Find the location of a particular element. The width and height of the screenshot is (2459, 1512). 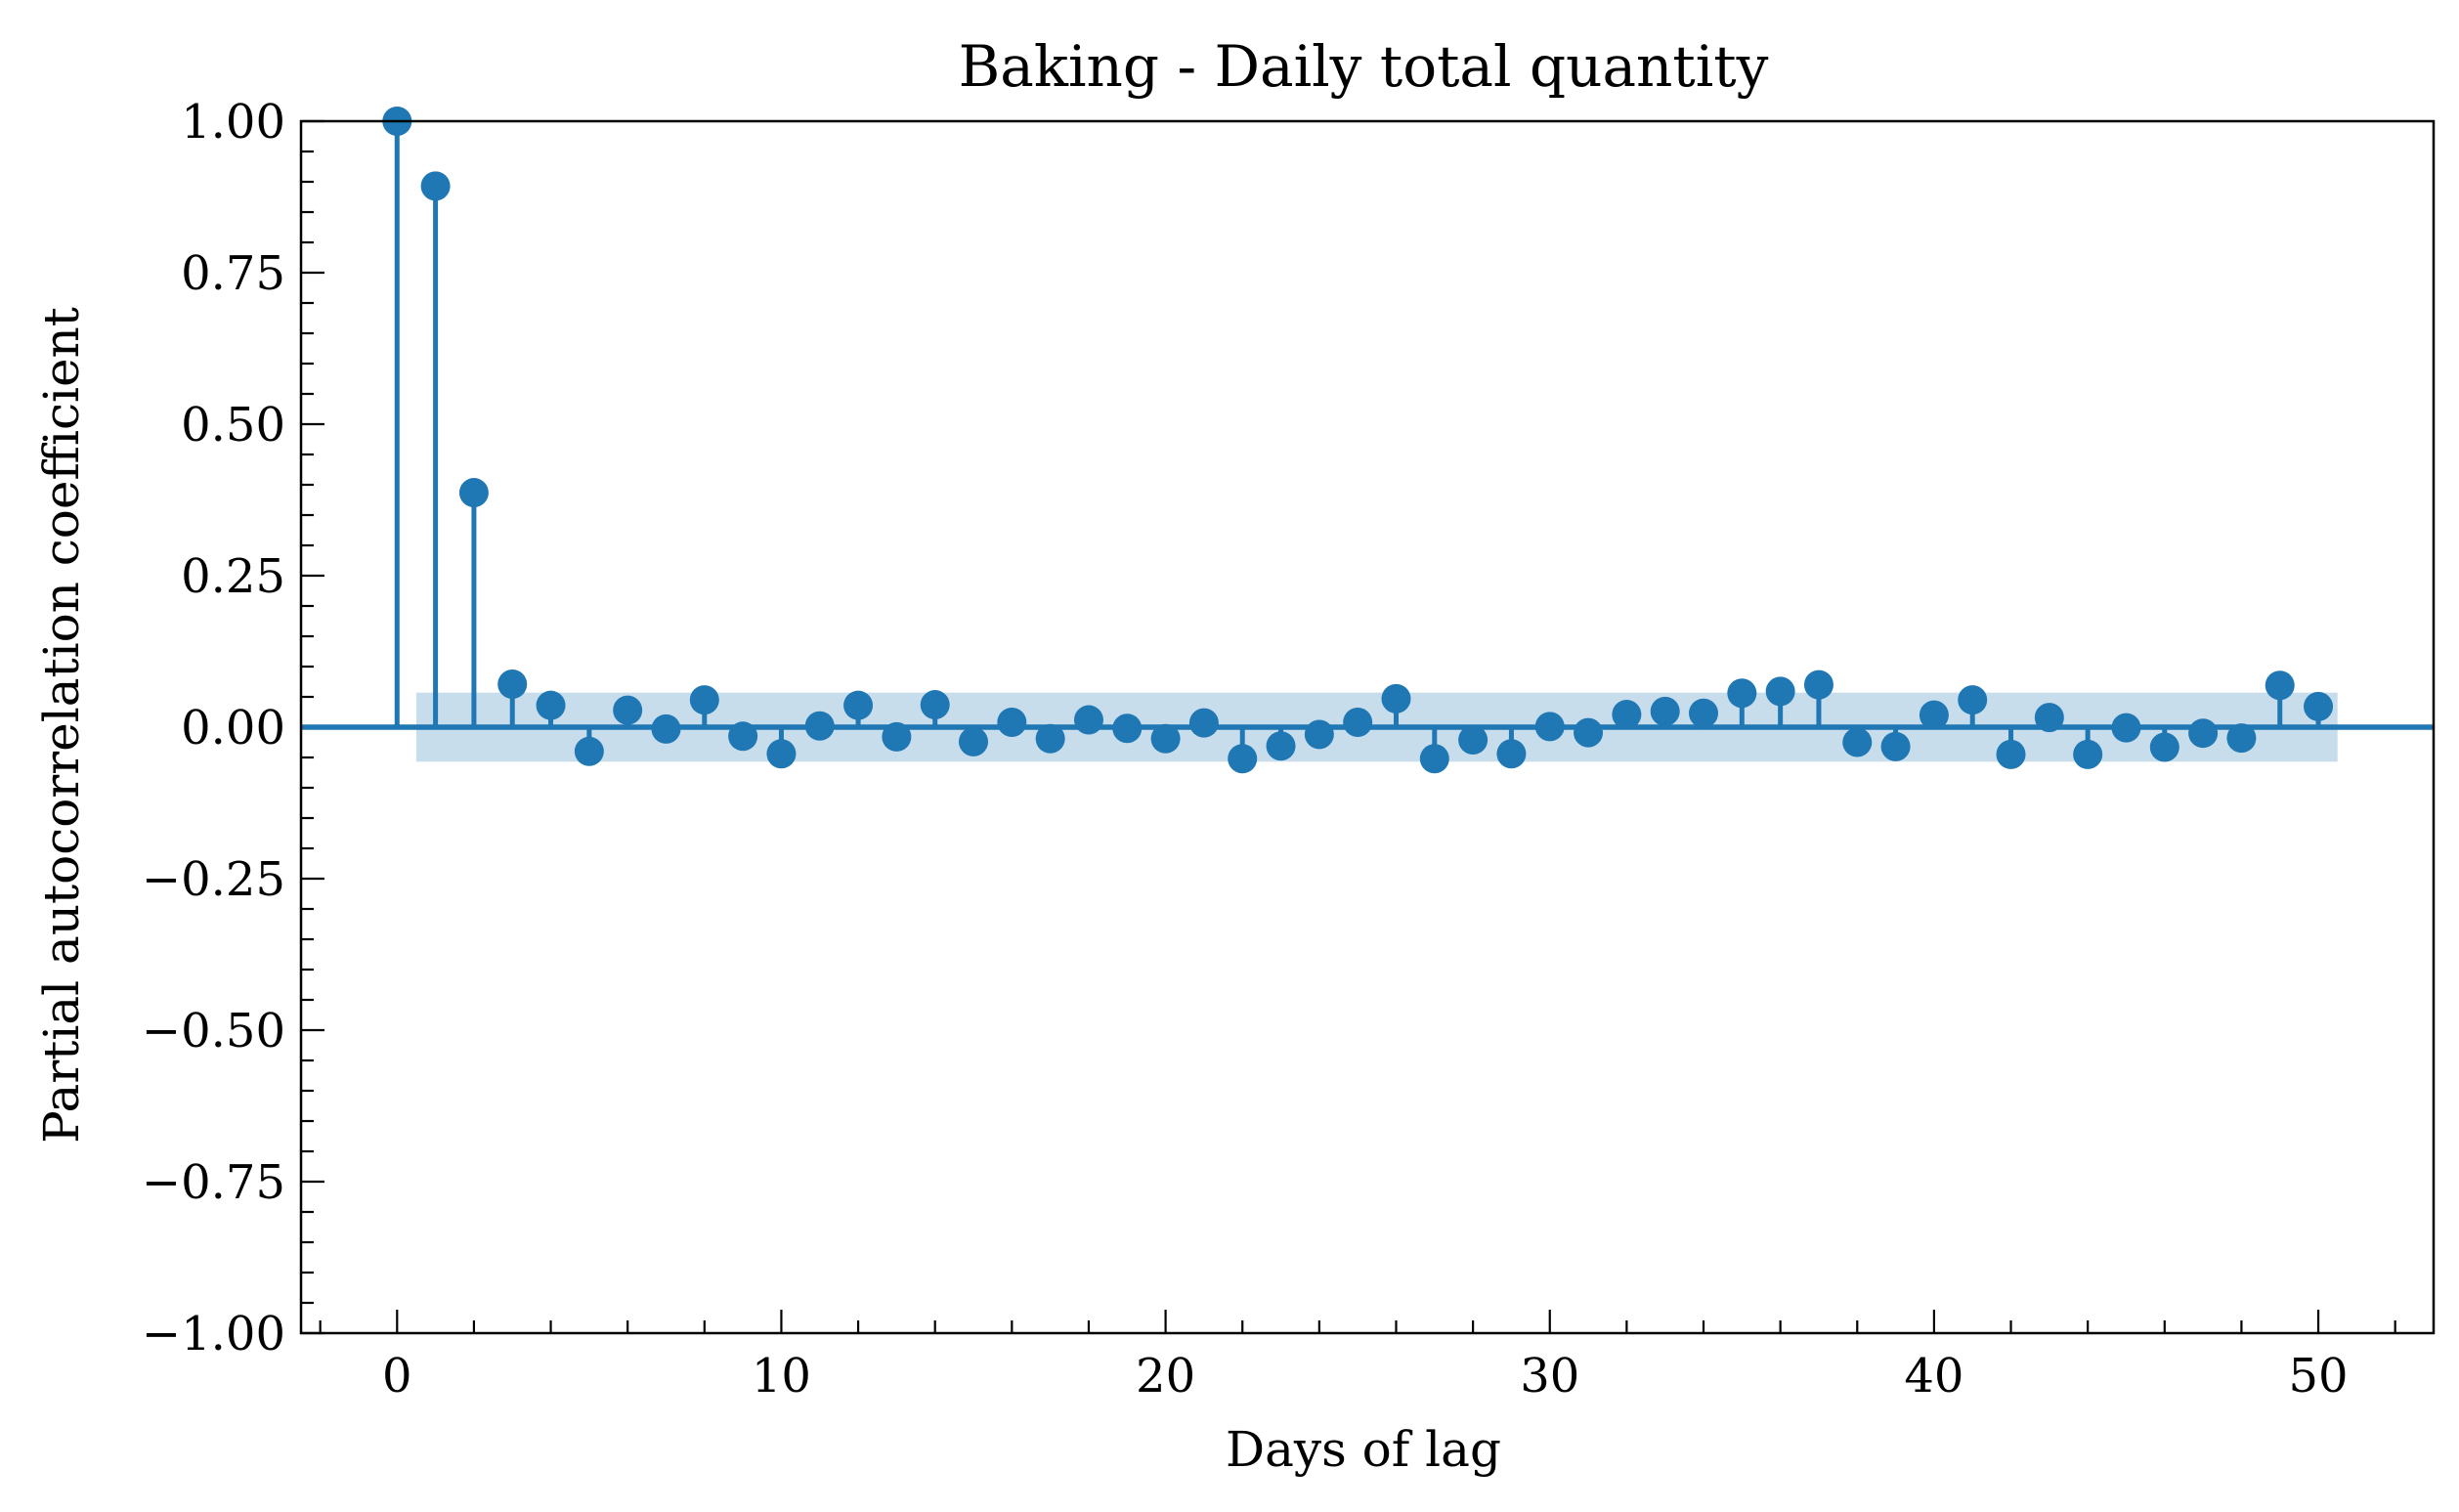

x-tick-label: 10 is located at coordinates (781, 1376).